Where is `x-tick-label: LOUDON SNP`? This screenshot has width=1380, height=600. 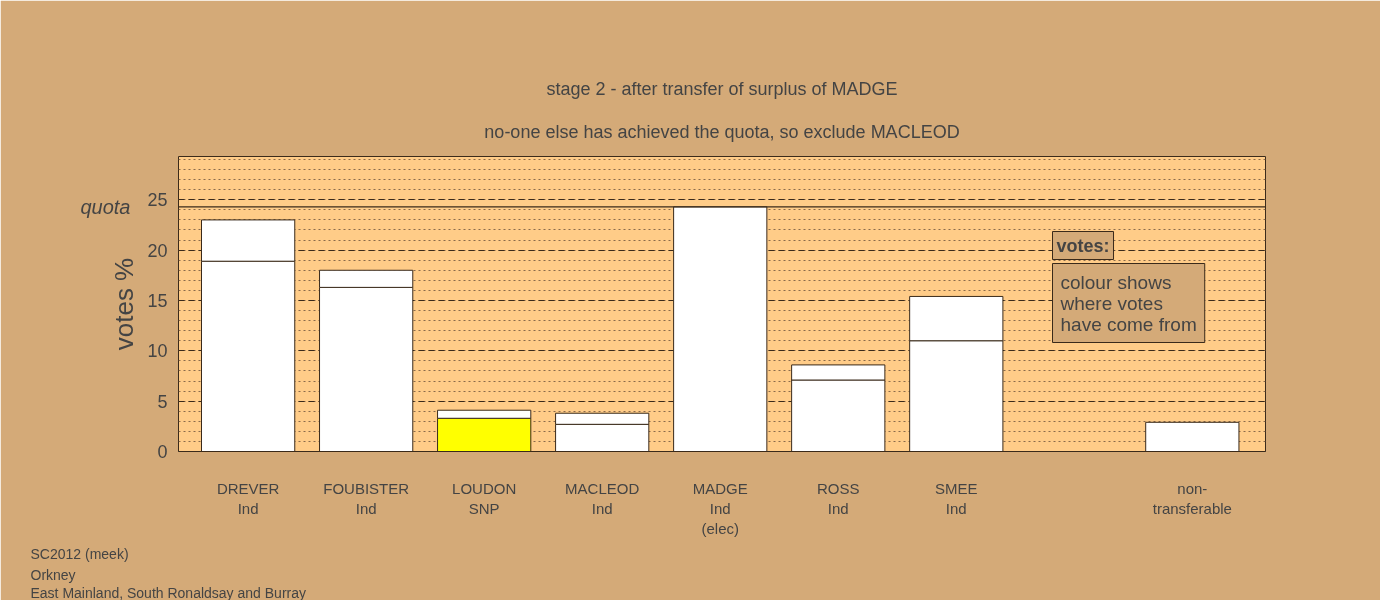
x-tick-label: LOUDON SNP is located at coordinates (484, 498).